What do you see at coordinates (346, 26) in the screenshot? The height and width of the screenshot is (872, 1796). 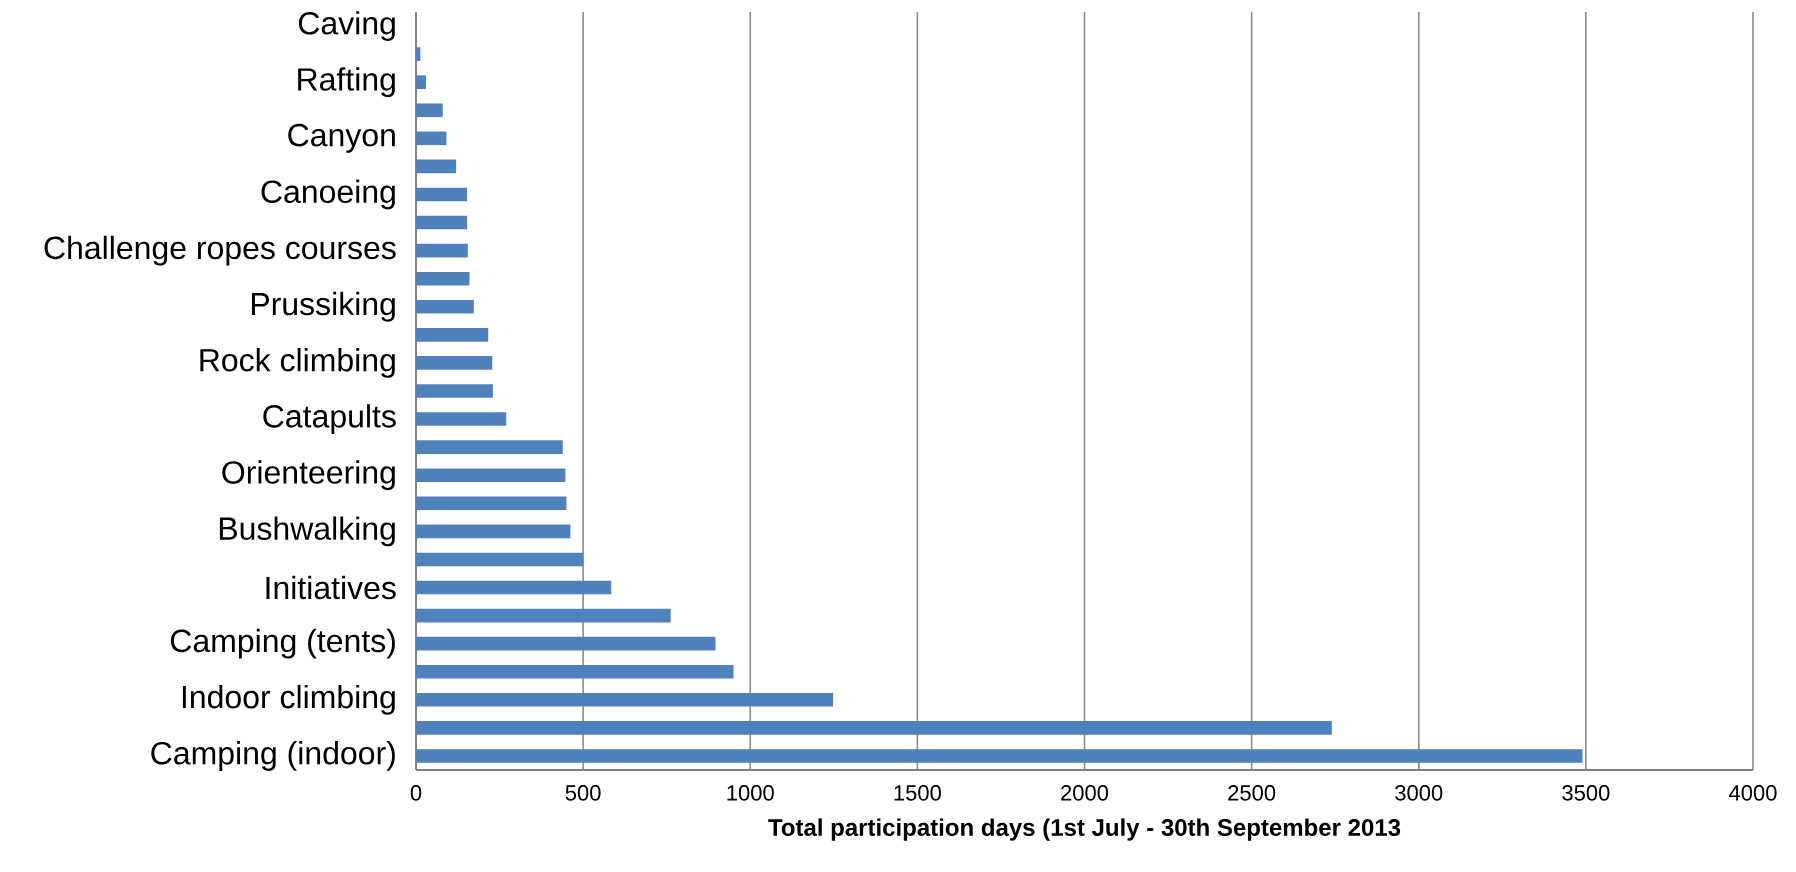 I see `y-tick-label: Caving` at bounding box center [346, 26].